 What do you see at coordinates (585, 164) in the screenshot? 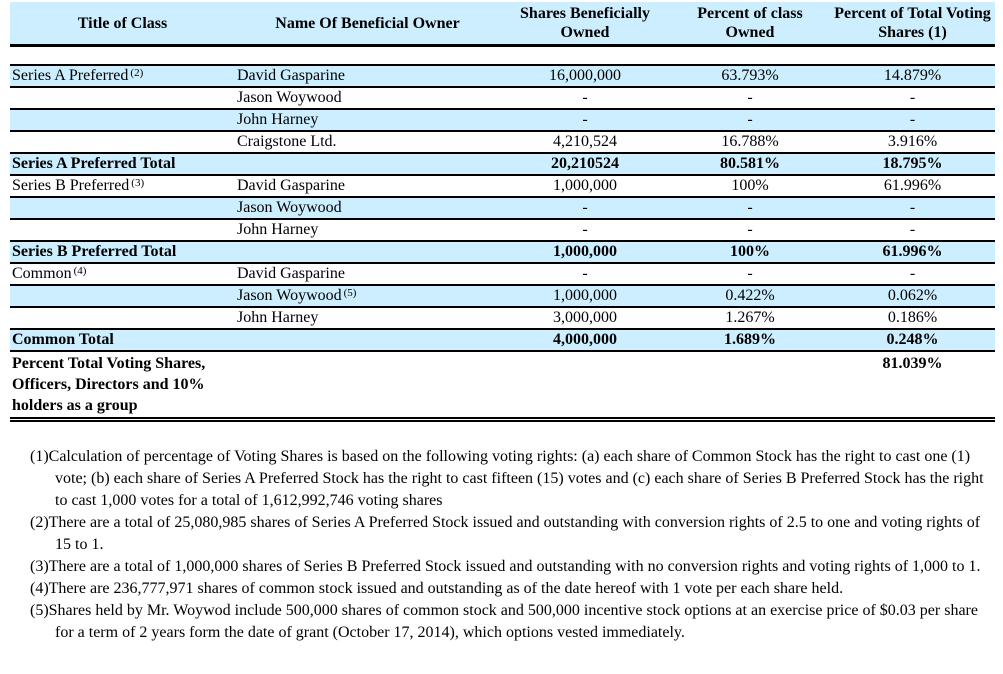
I see `cell-shares-owned: 20,210524` at bounding box center [585, 164].